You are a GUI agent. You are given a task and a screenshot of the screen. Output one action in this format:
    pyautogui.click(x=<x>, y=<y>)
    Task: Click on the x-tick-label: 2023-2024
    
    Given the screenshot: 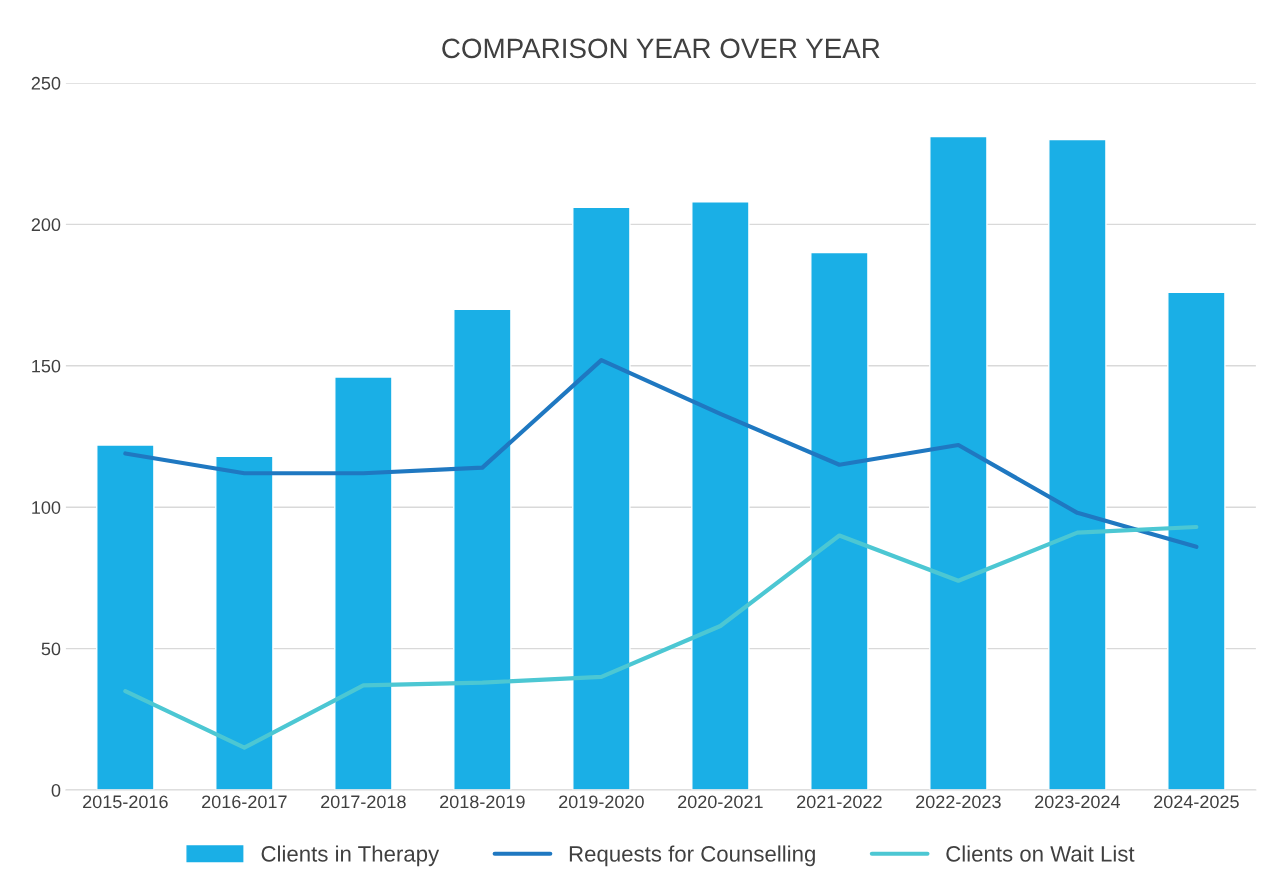 What is the action you would take?
    pyautogui.click(x=1078, y=802)
    